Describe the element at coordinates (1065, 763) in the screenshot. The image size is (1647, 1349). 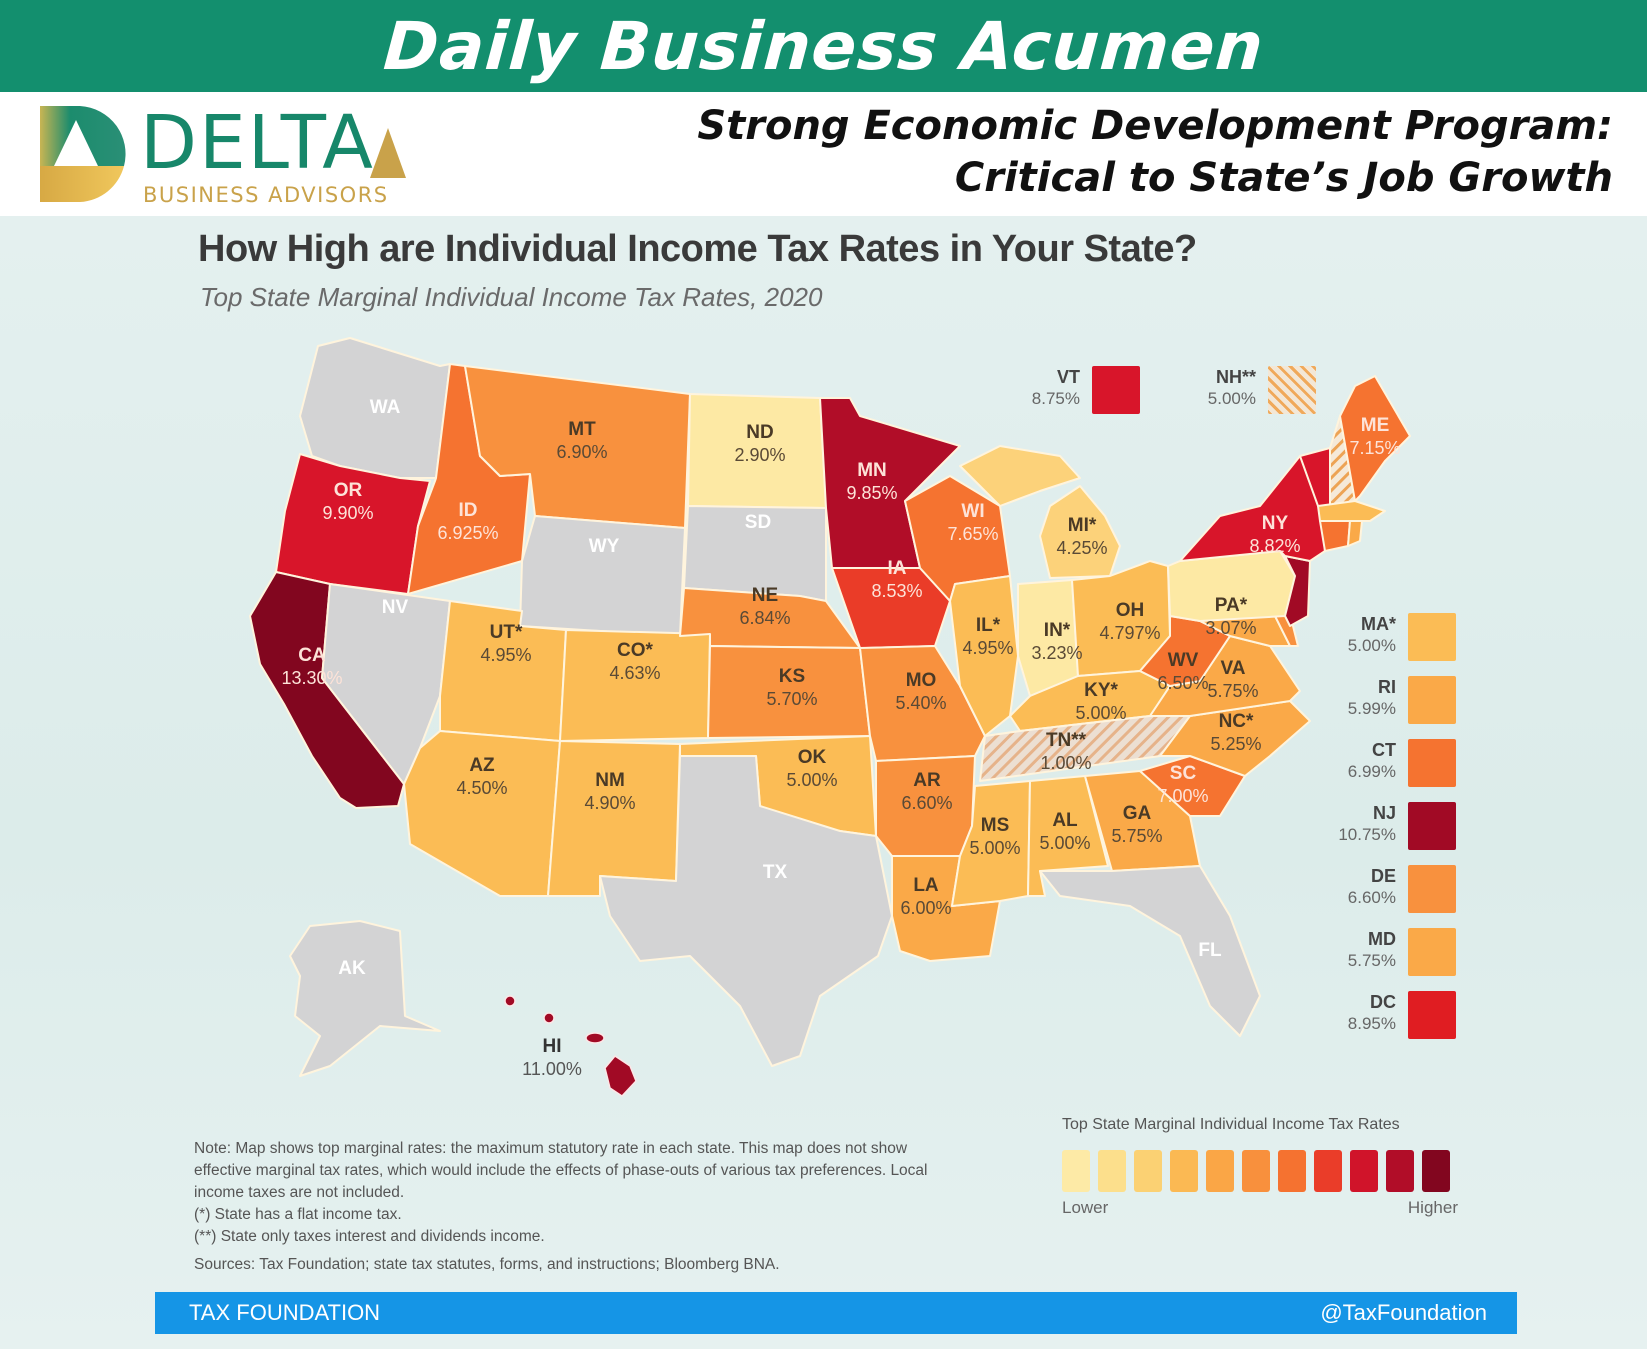
I see `state-rate-tn: 1.00%` at that location.